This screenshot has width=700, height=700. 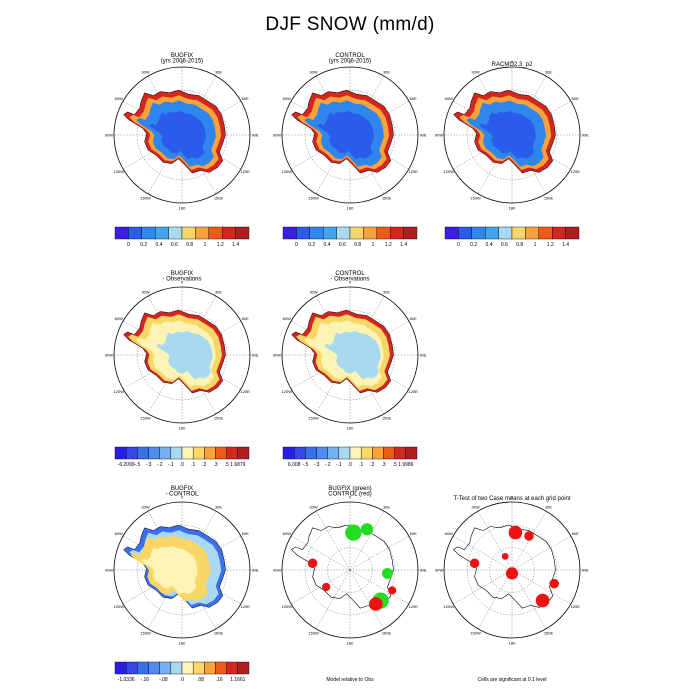 I want to click on colorbar-2: 0 0.2 0.4 0.6 0.8 1 1.2 1.4, so click(x=512, y=237).